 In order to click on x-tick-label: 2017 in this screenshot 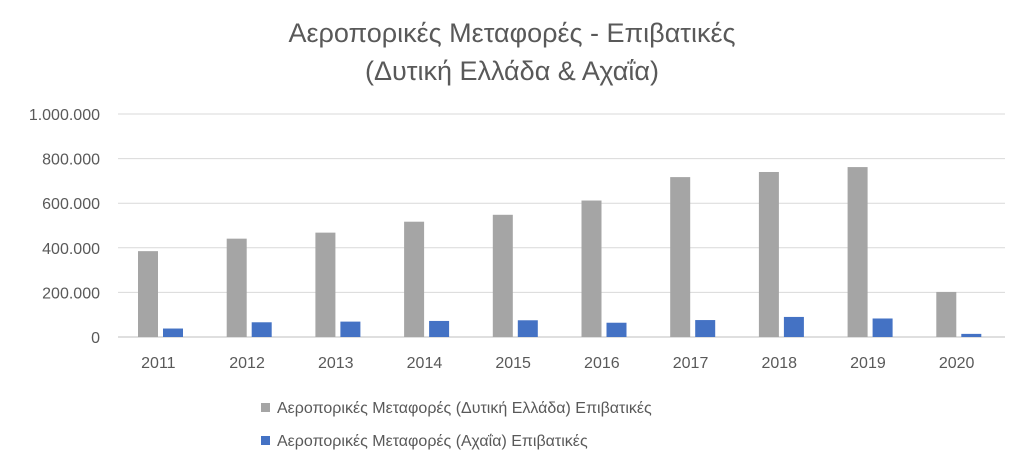, I will do `click(691, 363)`.